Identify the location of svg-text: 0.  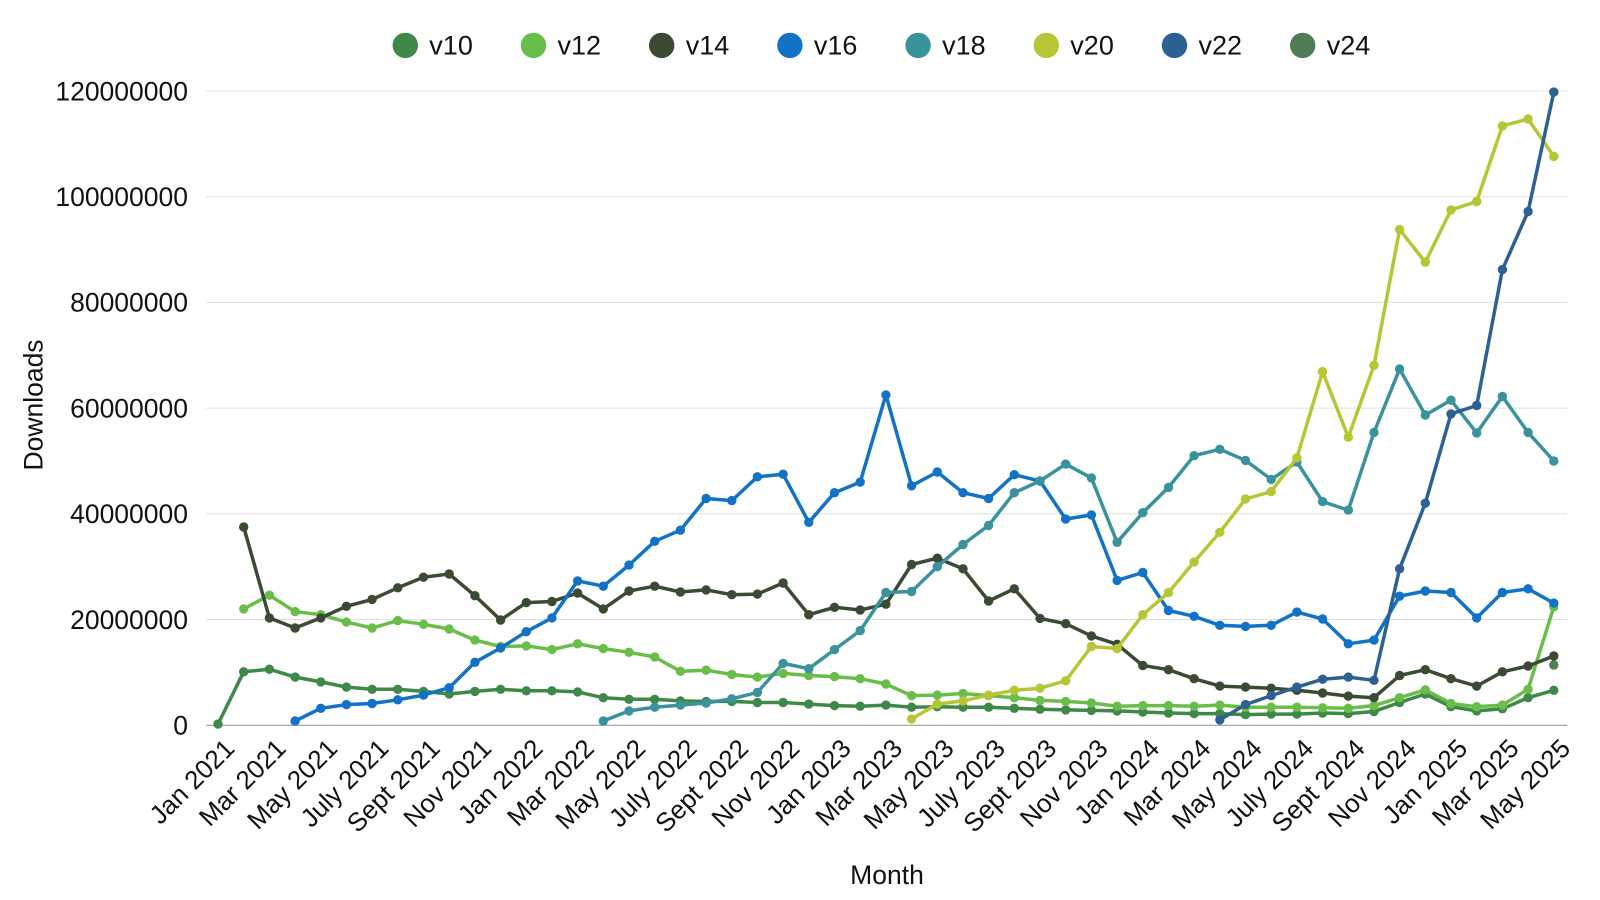
(180, 726).